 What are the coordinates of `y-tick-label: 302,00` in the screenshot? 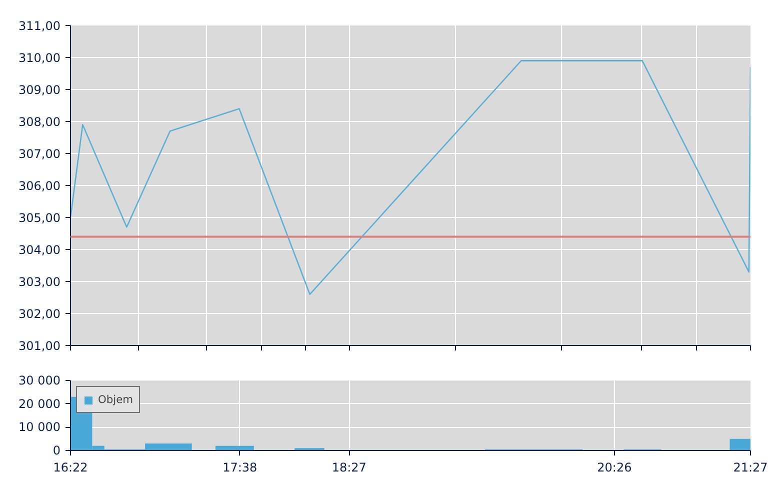 It's located at (39, 314).